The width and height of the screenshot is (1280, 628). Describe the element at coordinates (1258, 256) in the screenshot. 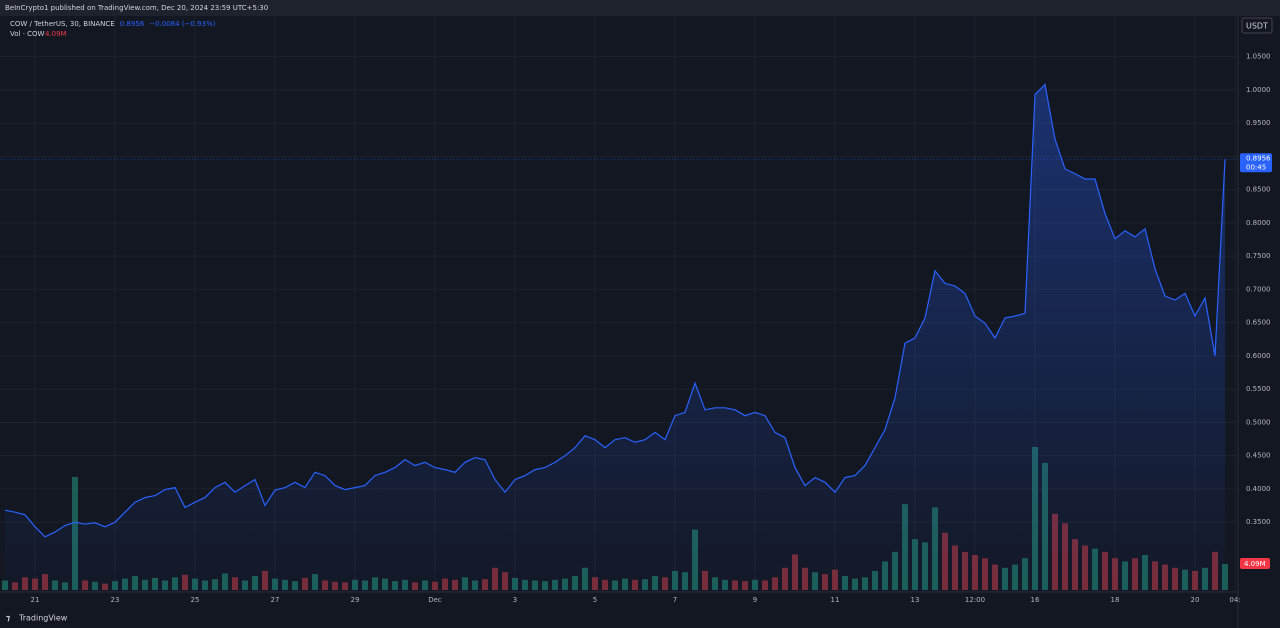

I see `y-tick-label: 0.7500` at that location.